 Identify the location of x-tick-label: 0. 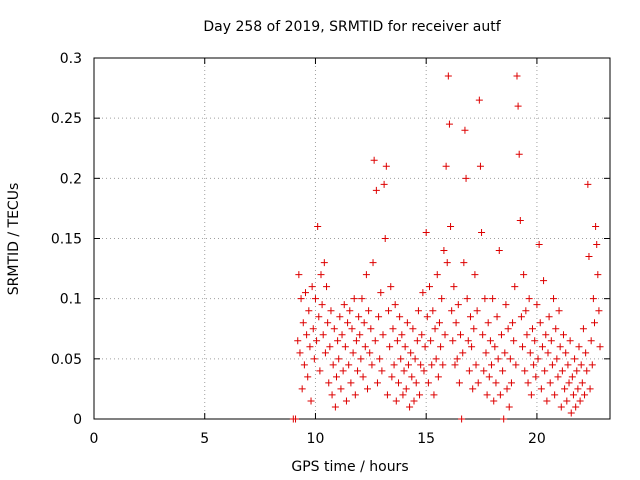
(94, 439).